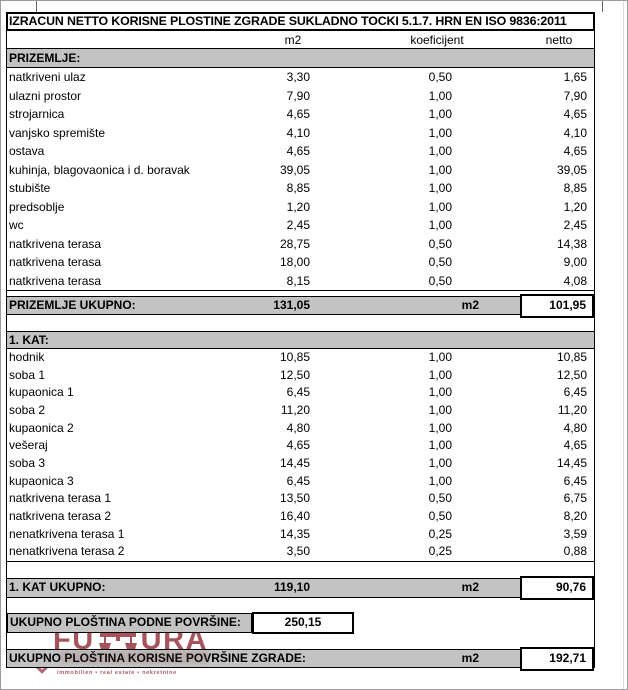 Image resolution: width=628 pixels, height=690 pixels. I want to click on room-name-cell: nenatkrivena terasa 1, so click(67, 533).